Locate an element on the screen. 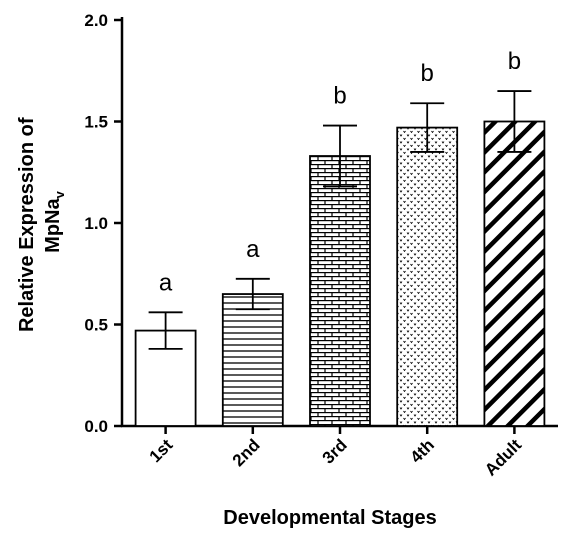 This screenshot has height=533, width=575. y-tick-label: 0.5 is located at coordinates (96, 325).